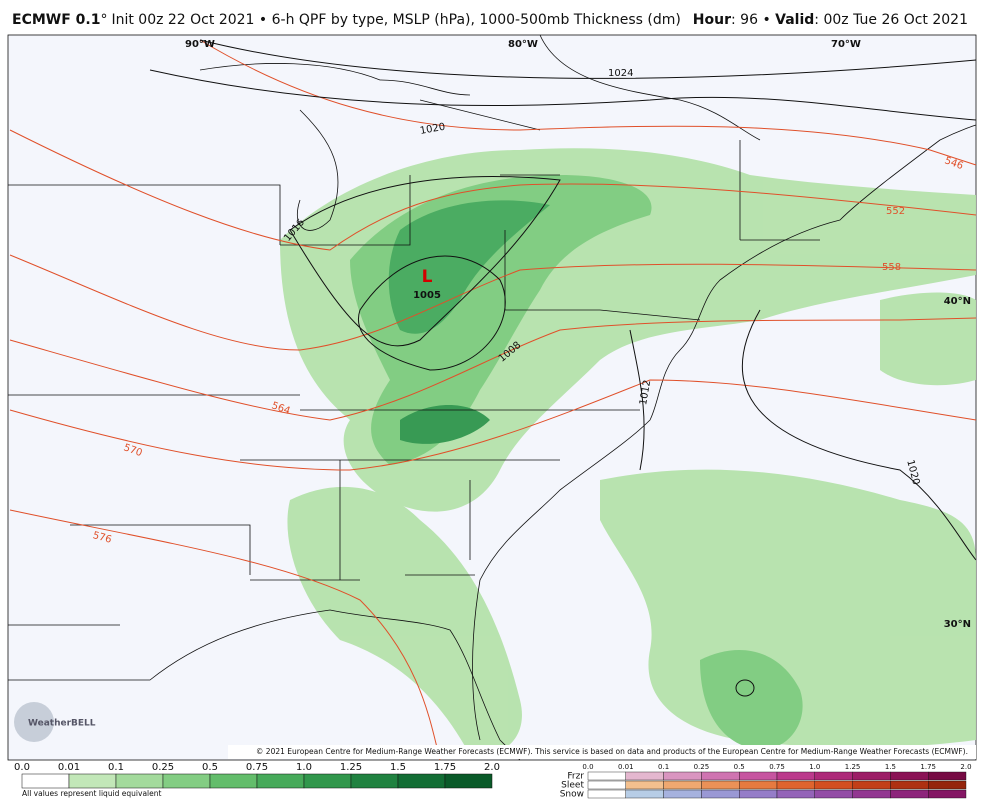  Describe the element at coordinates (712, 20) in the screenshot. I see `hour-label: Hour` at that location.